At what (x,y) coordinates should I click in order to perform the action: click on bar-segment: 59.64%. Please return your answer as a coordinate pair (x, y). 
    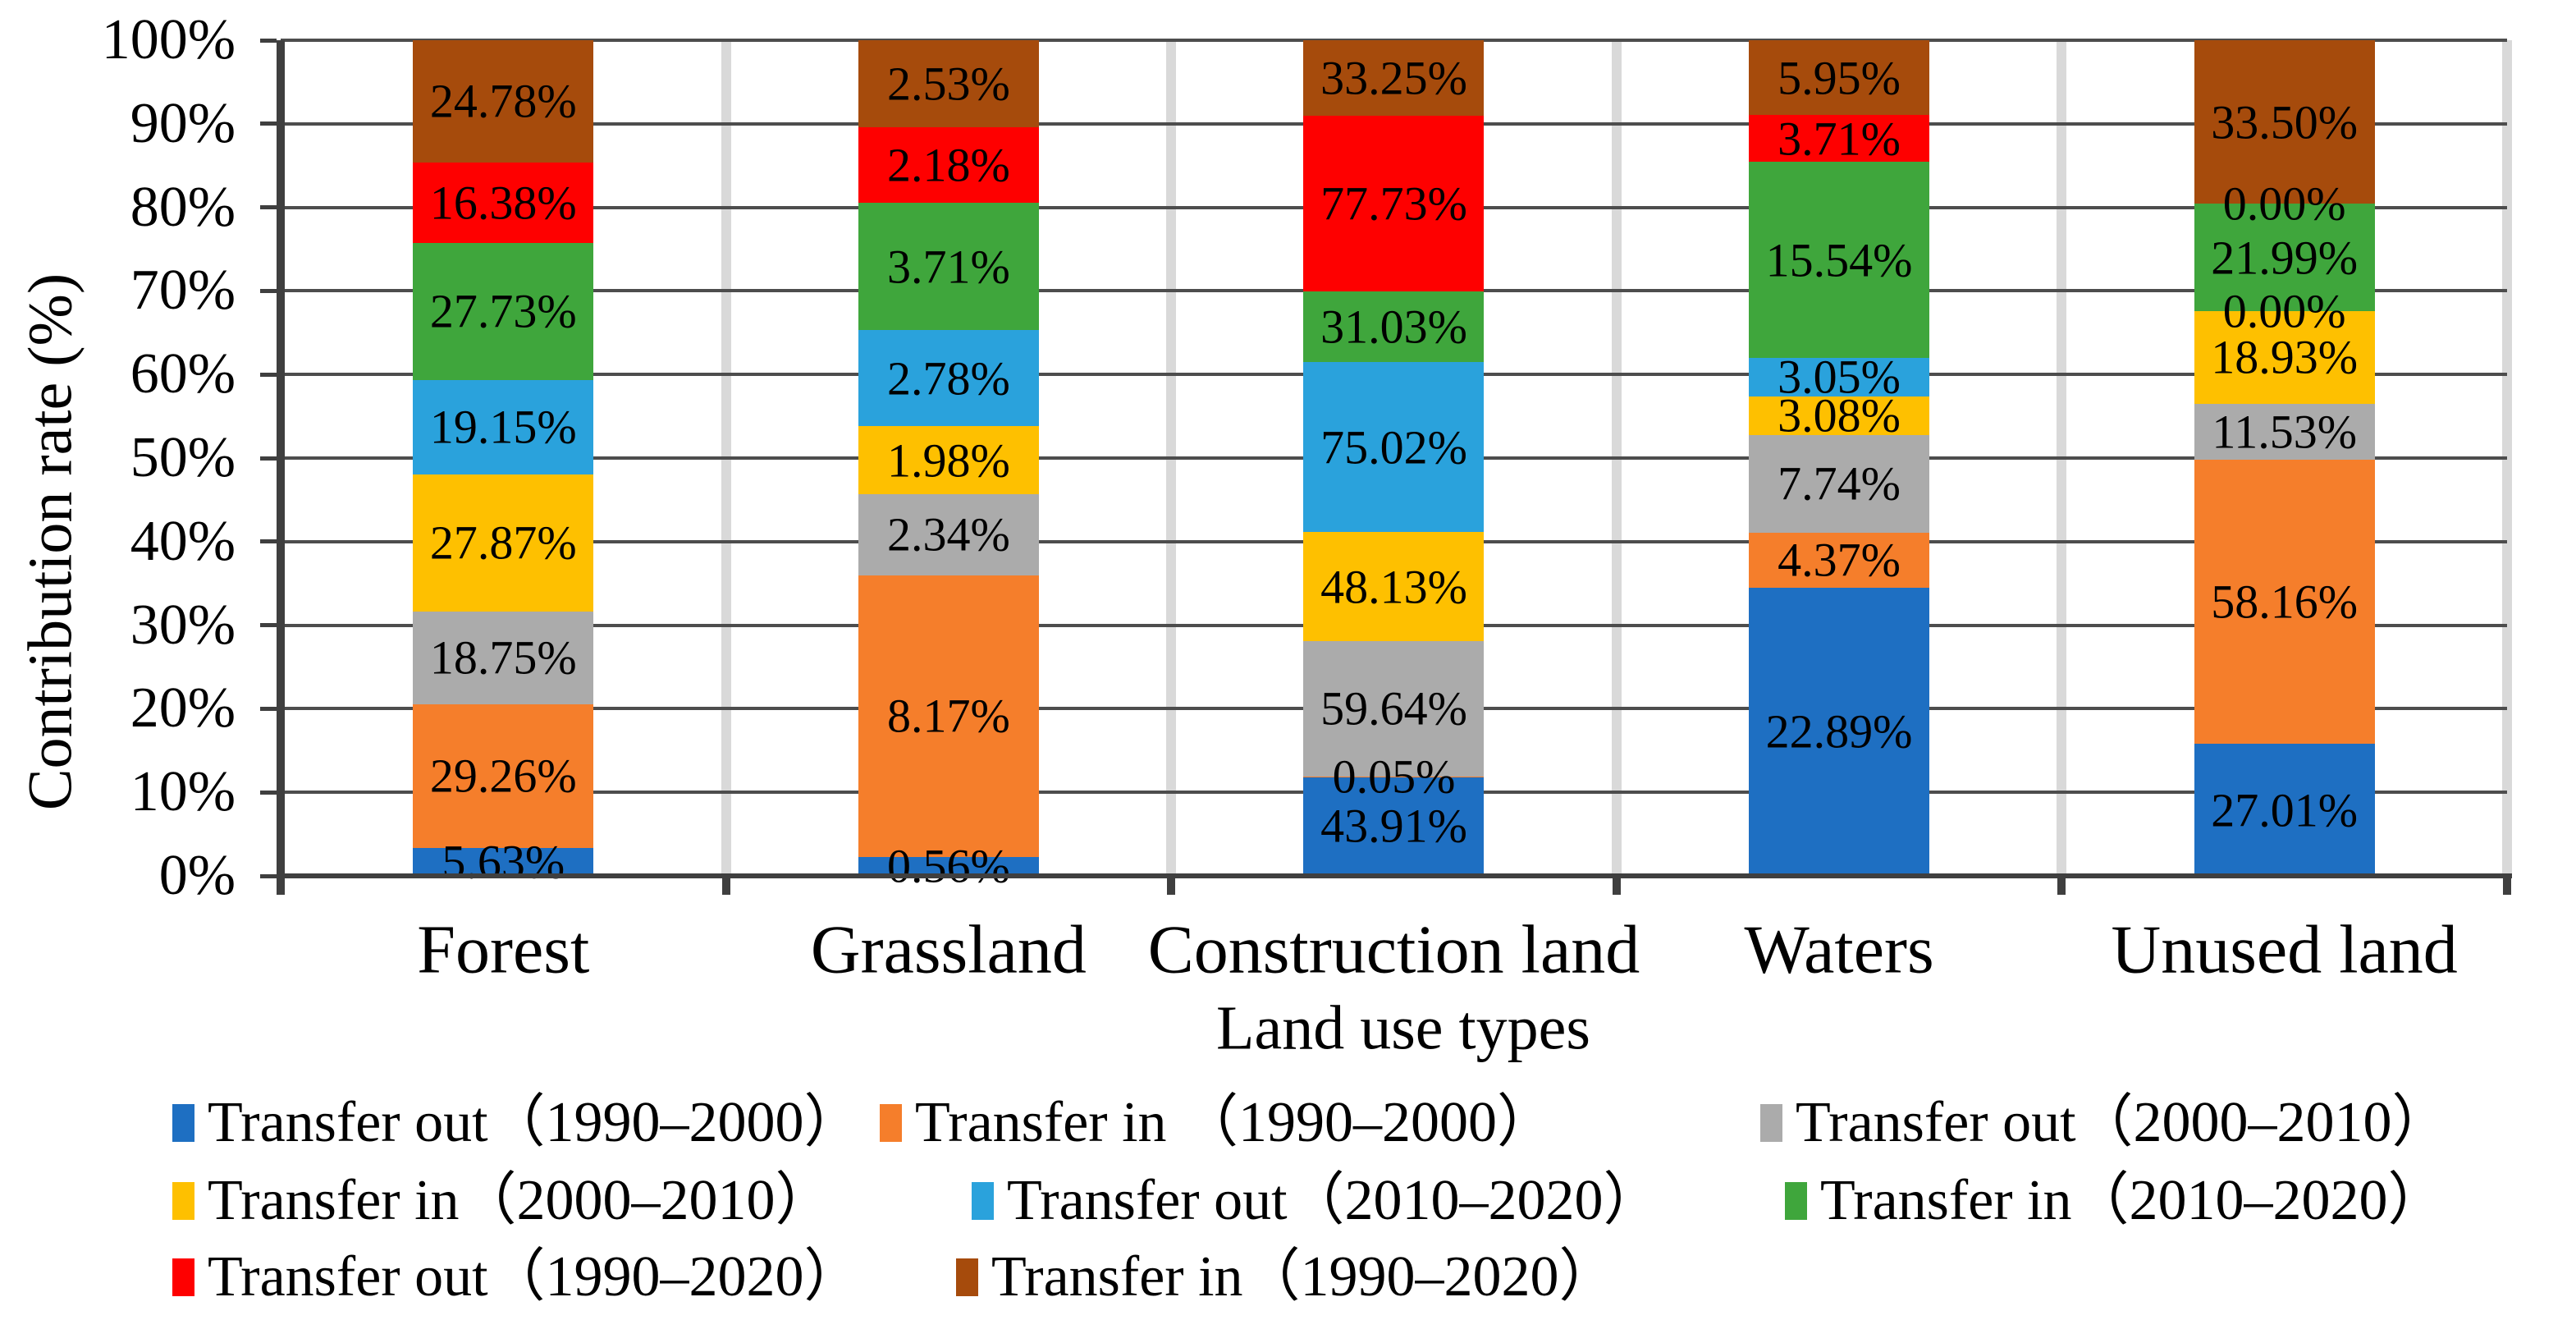
    Looking at the image, I should click on (1394, 709).